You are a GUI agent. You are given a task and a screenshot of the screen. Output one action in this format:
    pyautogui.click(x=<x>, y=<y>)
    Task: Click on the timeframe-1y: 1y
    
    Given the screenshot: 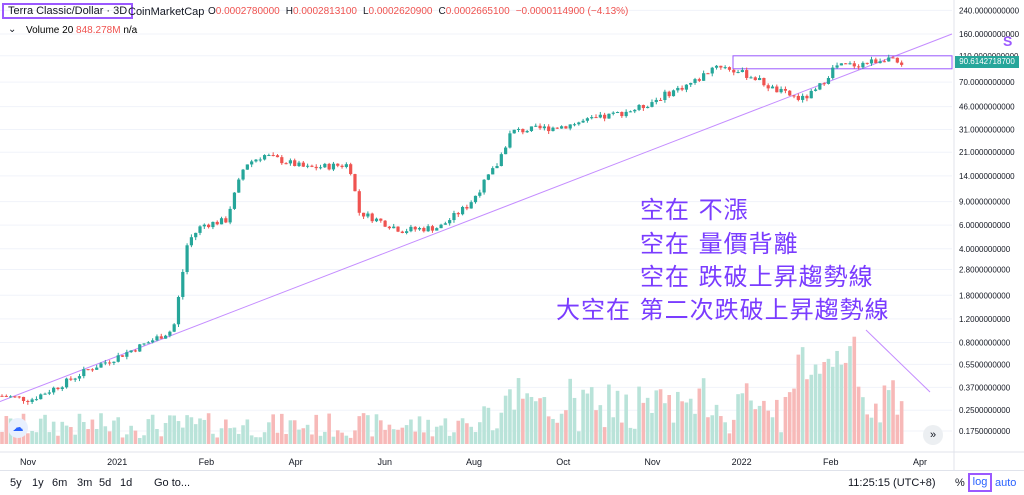 What is the action you would take?
    pyautogui.click(x=38, y=483)
    